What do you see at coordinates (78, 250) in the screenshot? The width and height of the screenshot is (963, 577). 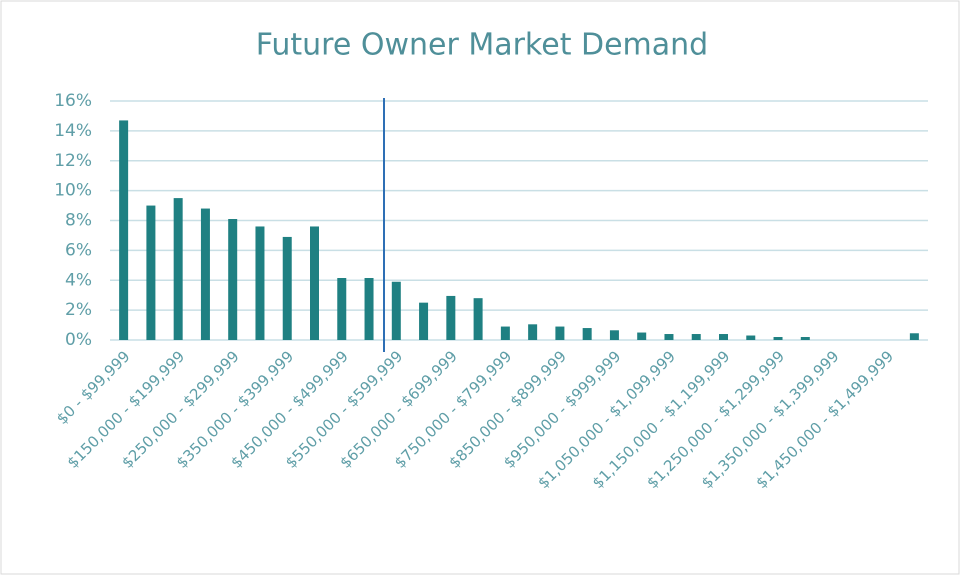 I see `y-tick-label: 6%` at bounding box center [78, 250].